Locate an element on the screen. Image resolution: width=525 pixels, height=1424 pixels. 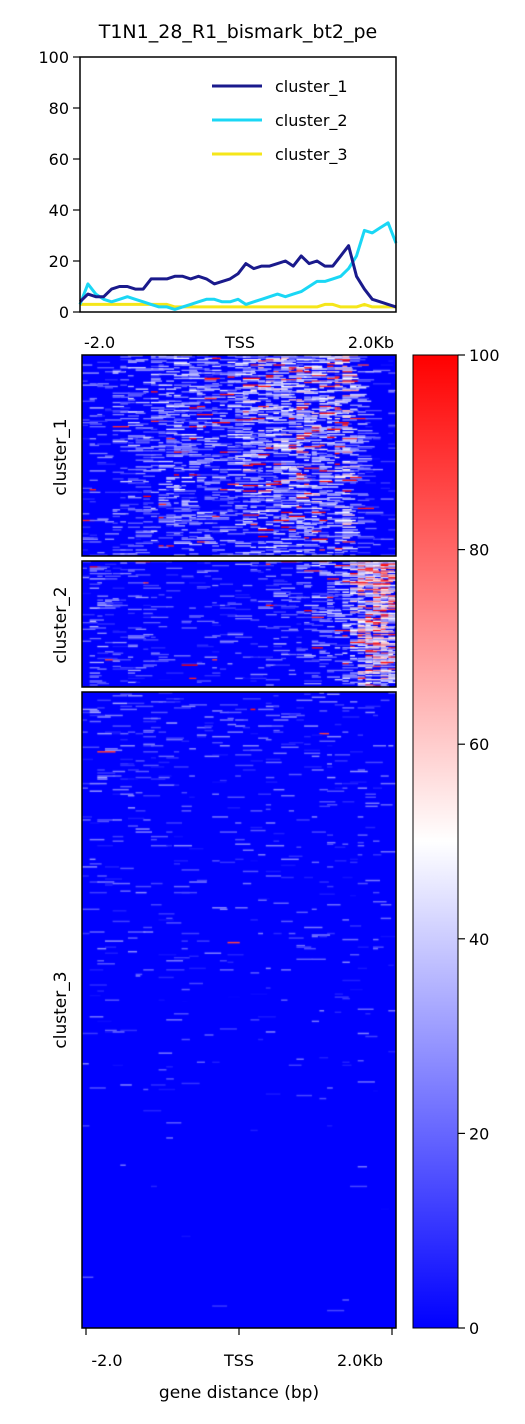
y-tick-label: 60 is located at coordinates (59, 159).